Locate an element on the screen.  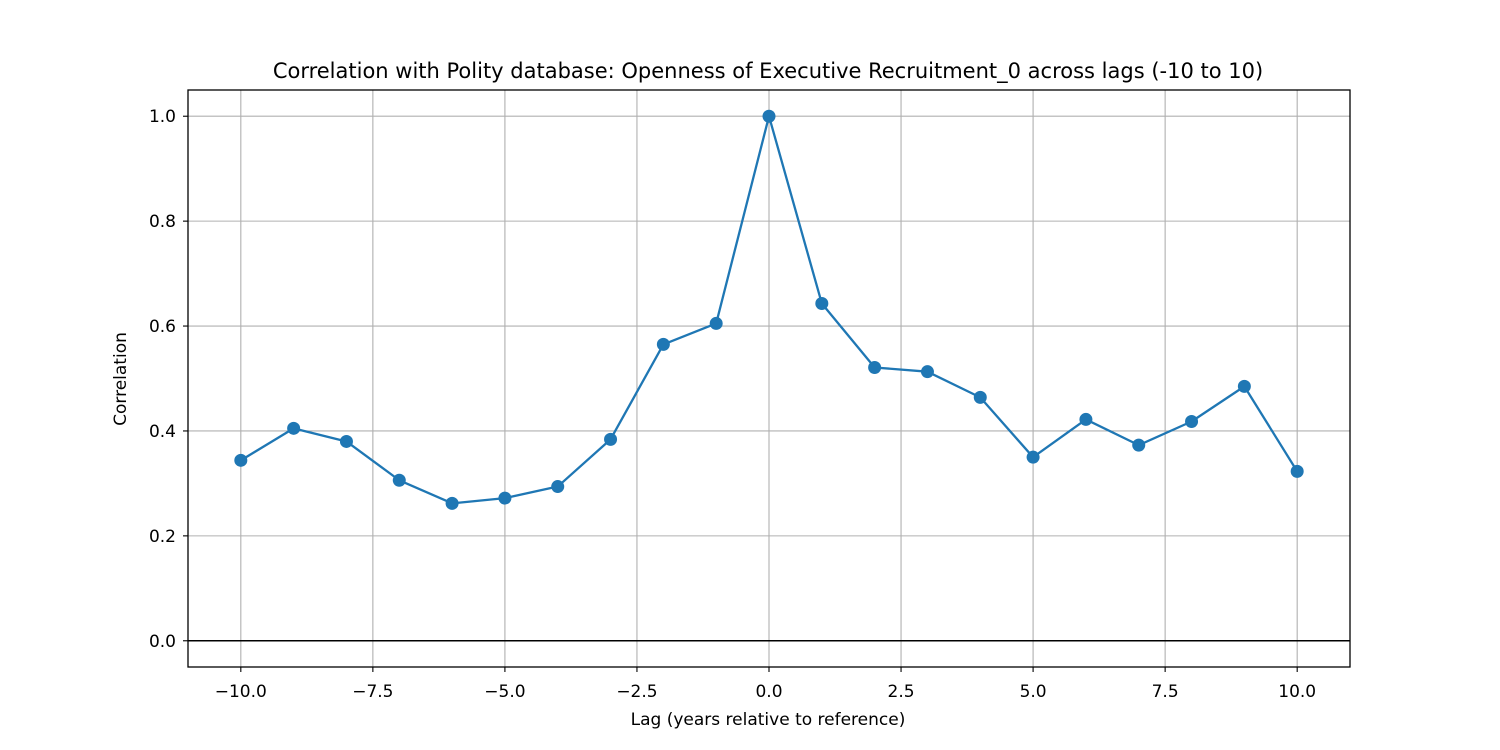
y-tick-label: 0.4 is located at coordinates (162, 432).